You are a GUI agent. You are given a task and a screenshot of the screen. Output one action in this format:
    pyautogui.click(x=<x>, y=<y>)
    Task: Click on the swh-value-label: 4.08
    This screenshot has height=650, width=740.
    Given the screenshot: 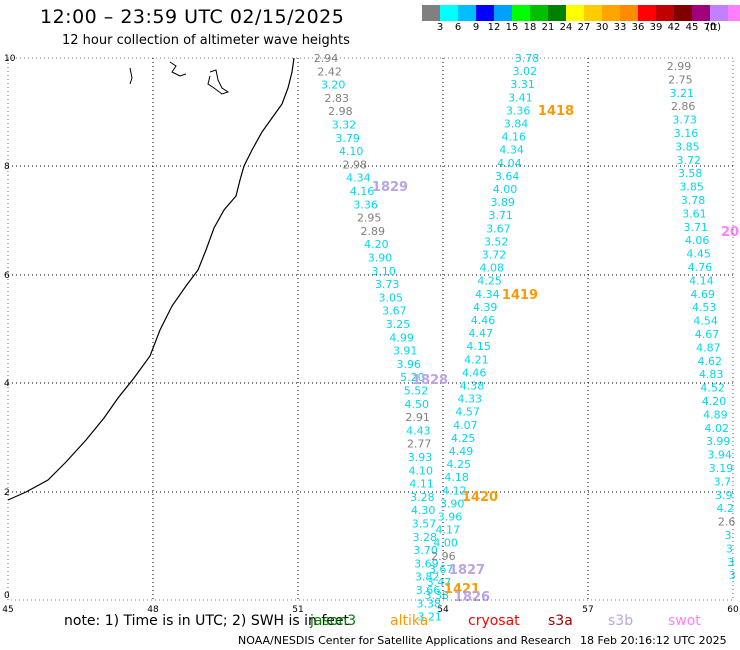 What is the action you would take?
    pyautogui.click(x=492, y=268)
    